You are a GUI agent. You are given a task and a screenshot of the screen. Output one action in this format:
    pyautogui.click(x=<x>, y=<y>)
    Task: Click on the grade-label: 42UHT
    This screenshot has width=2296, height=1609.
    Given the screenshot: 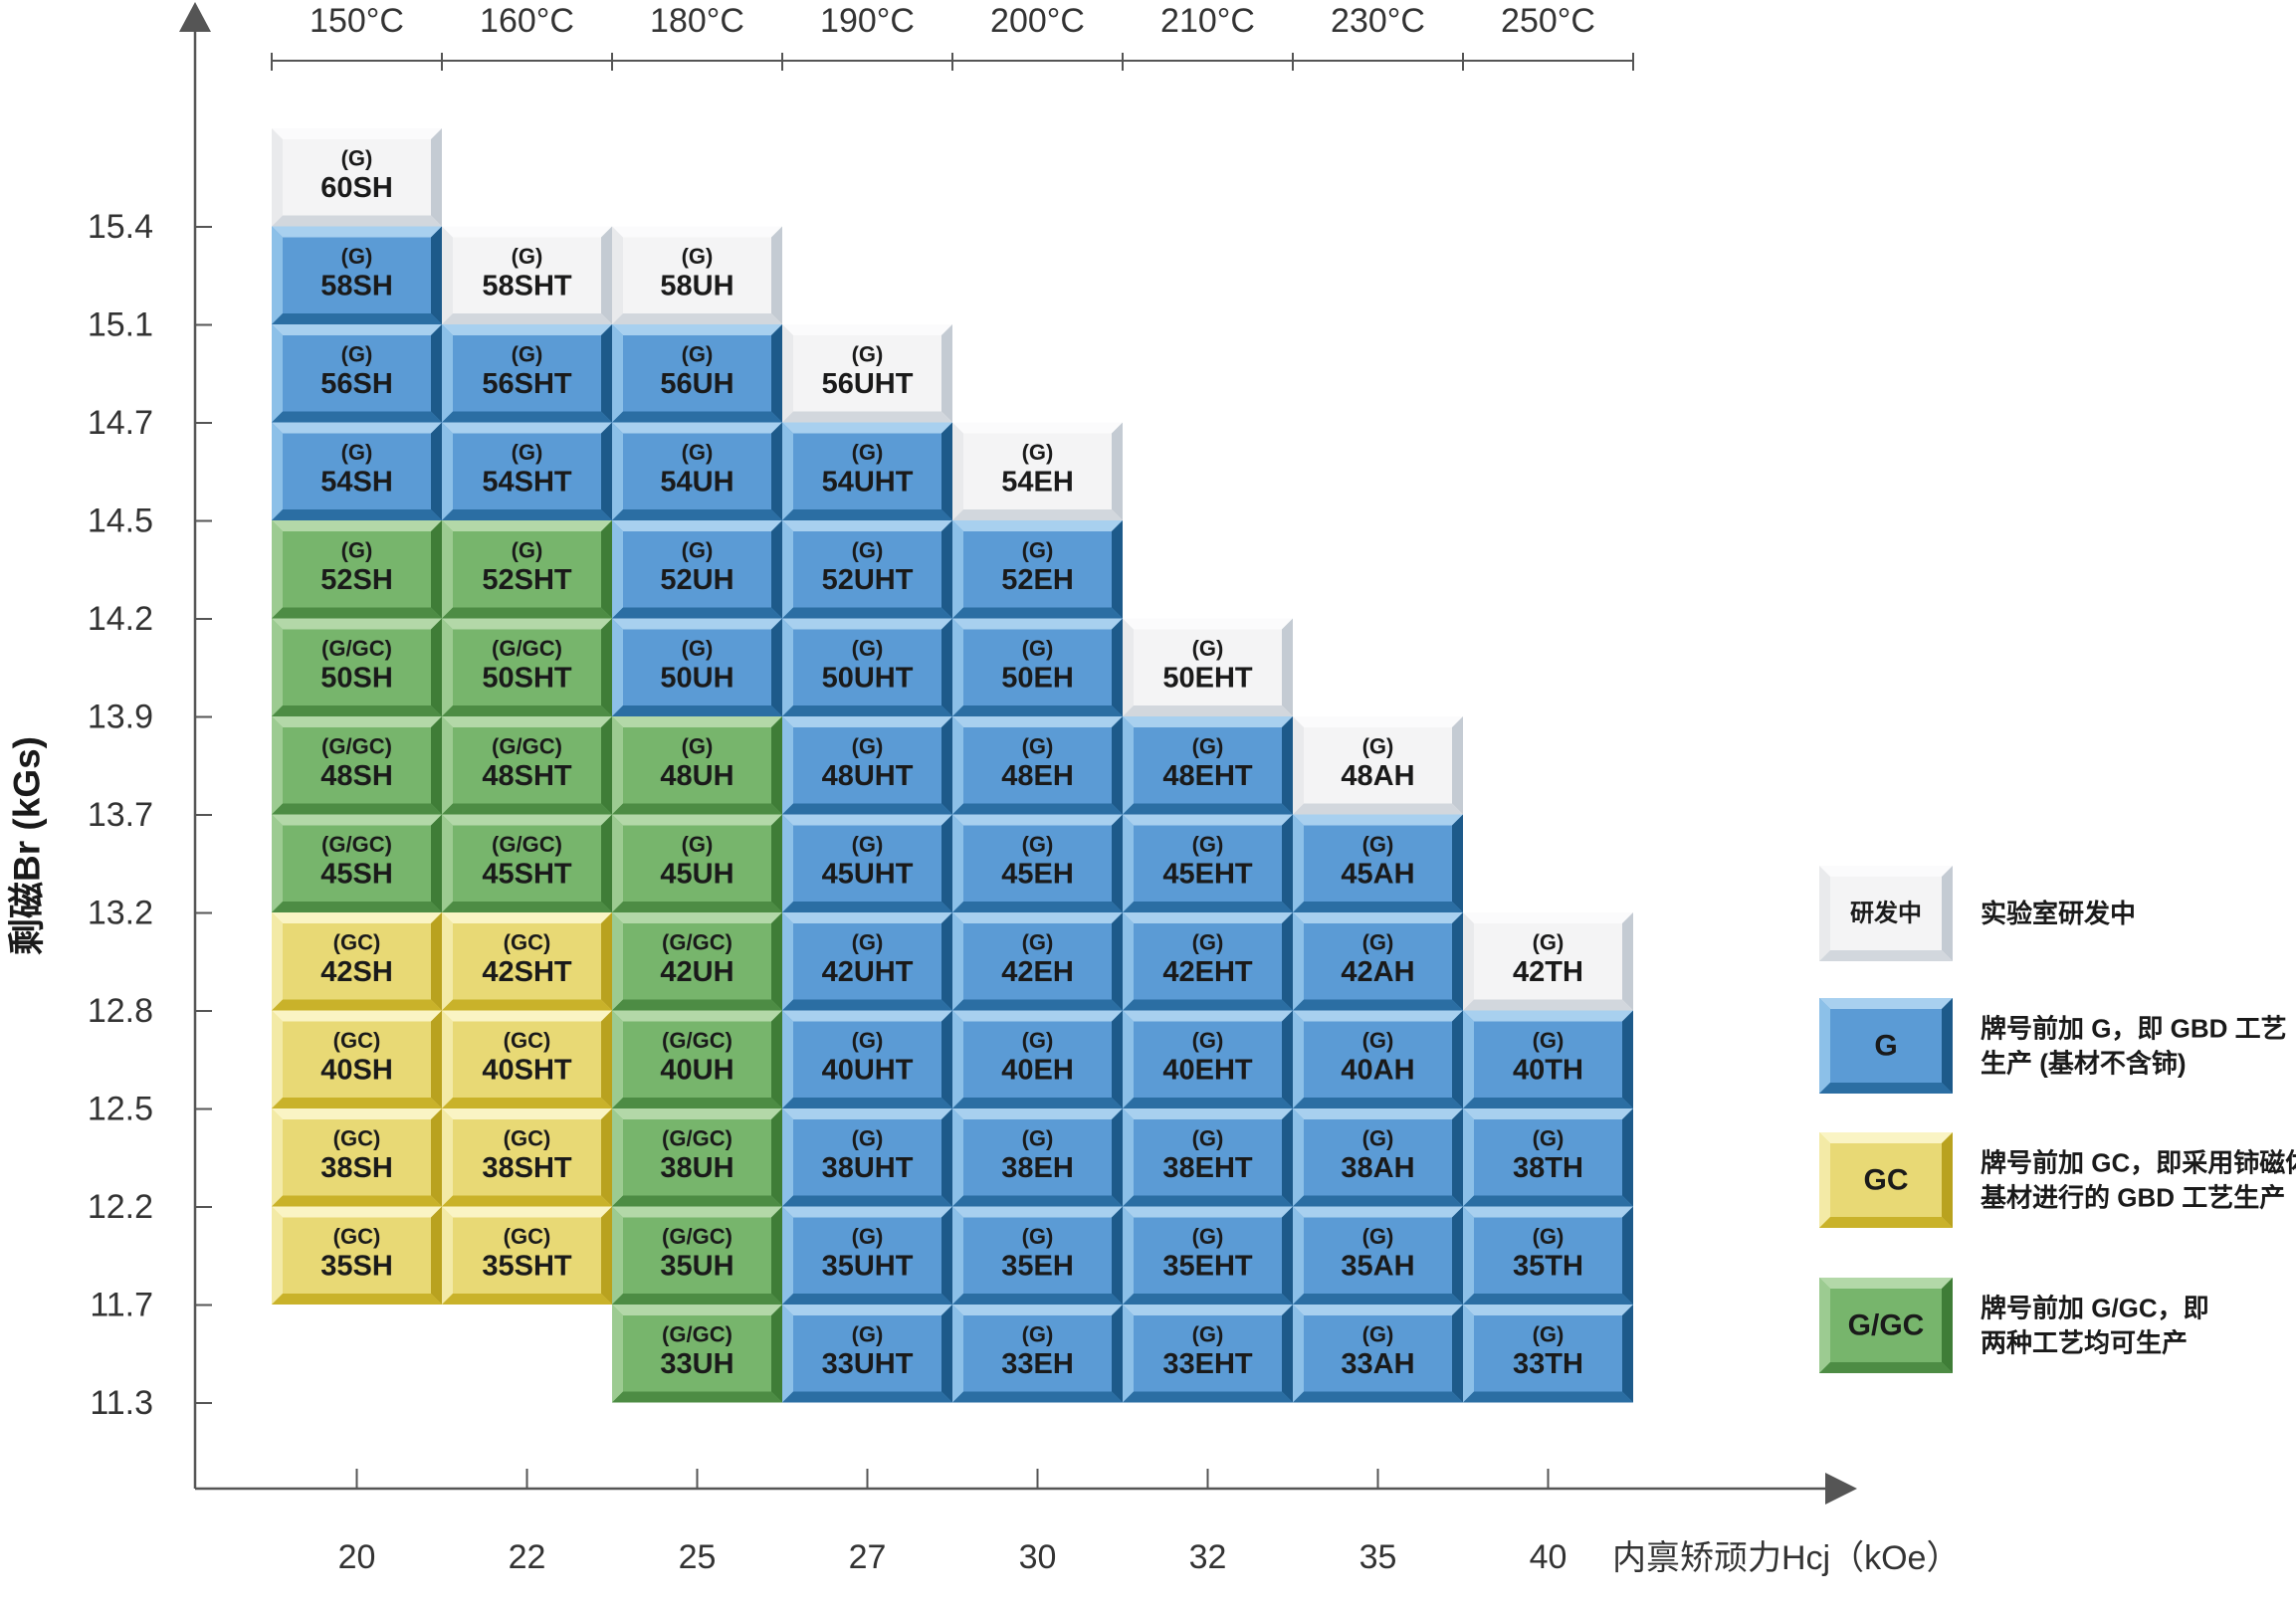 What is the action you would take?
    pyautogui.click(x=868, y=972)
    